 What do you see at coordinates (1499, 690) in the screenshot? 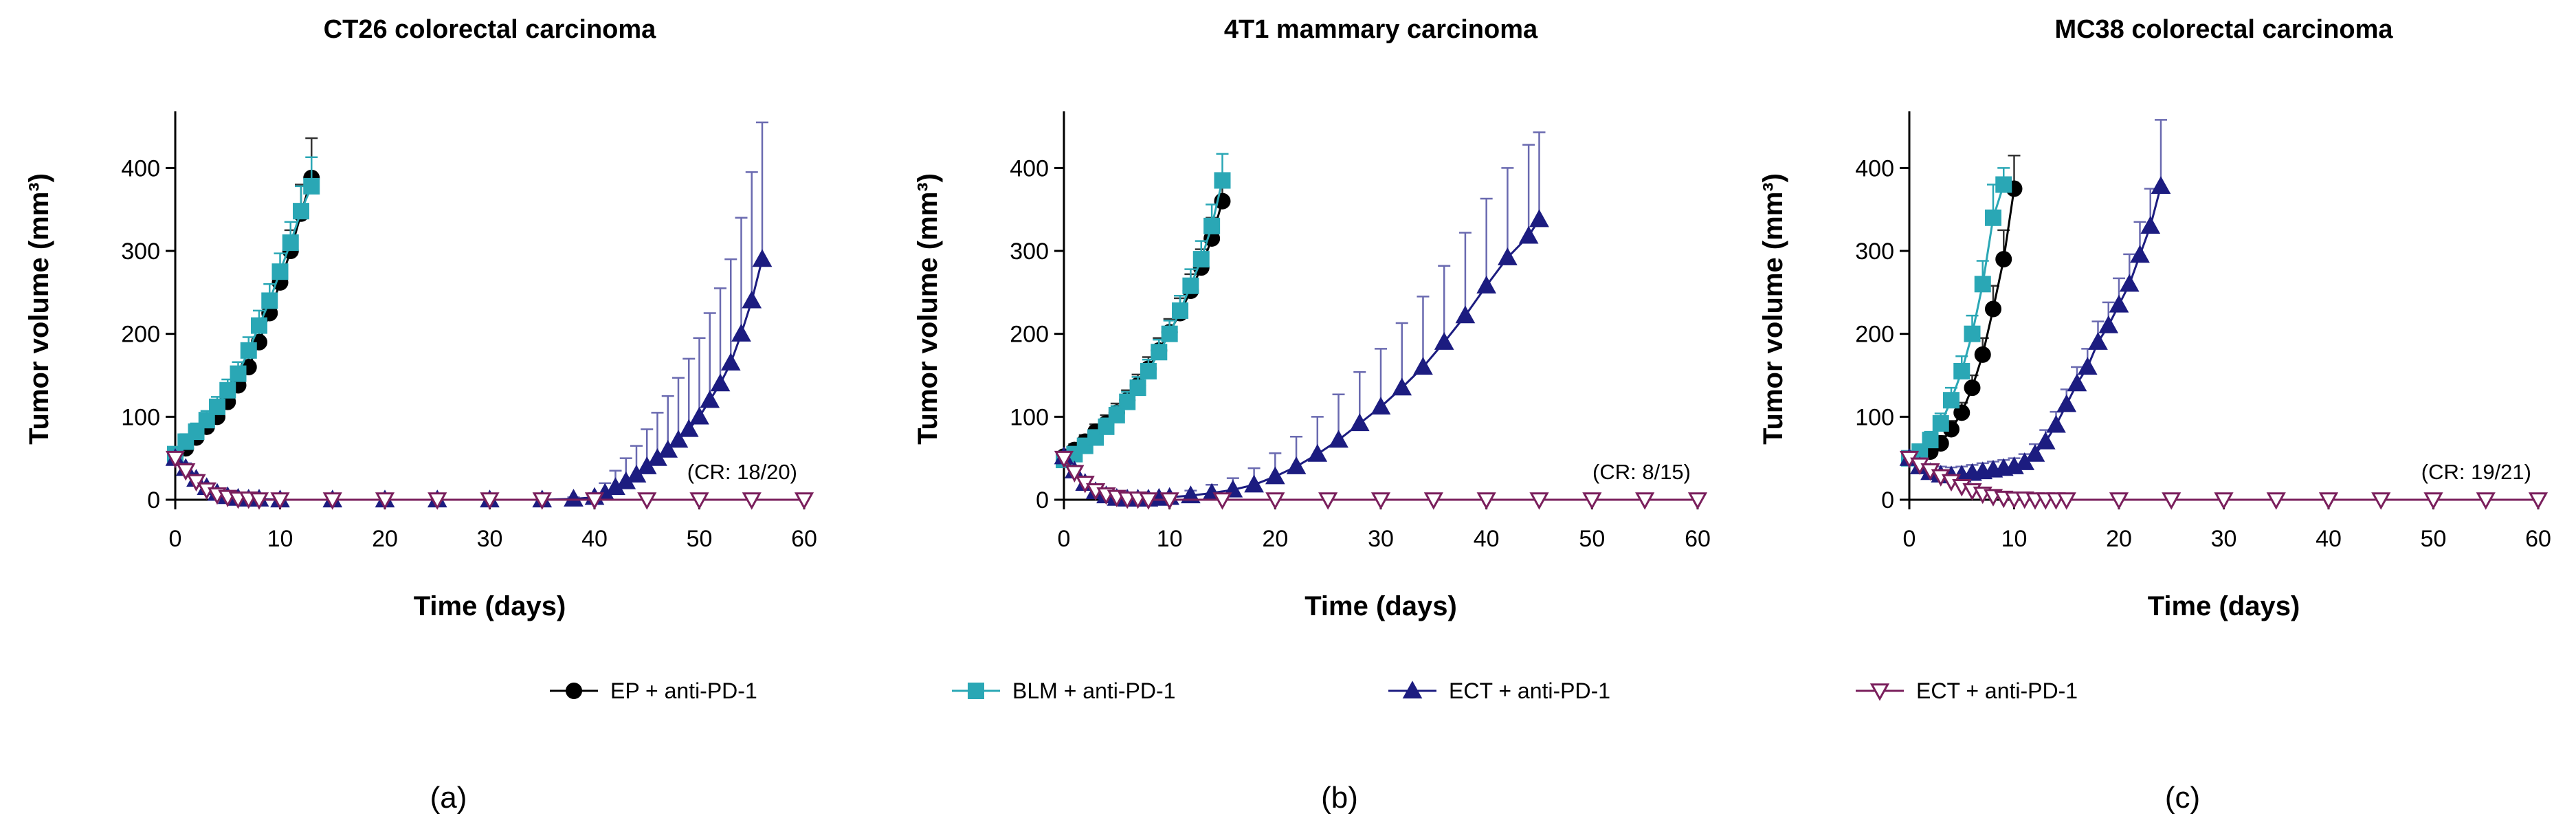
I see `legend-item-3: ECT + anti-PD-1` at bounding box center [1499, 690].